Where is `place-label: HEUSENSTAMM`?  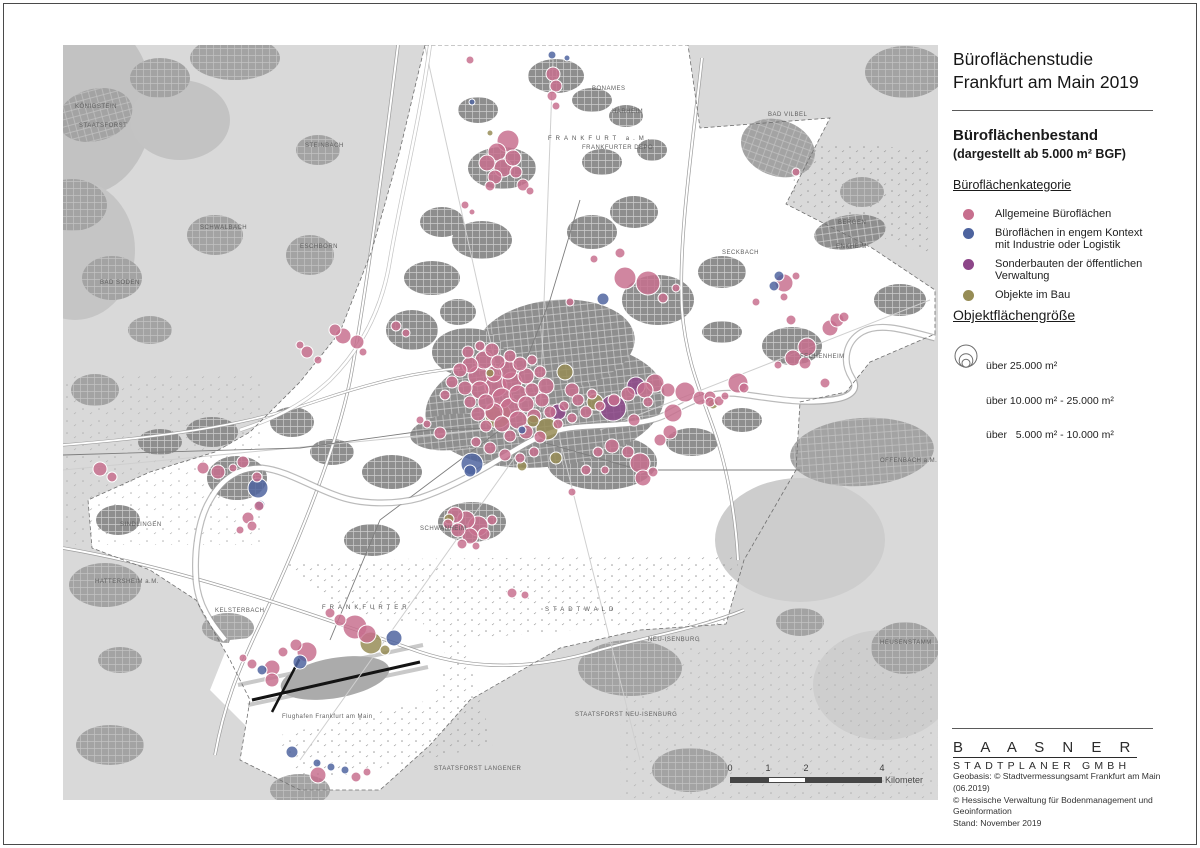
place-label: HEUSENSTAMM is located at coordinates (906, 643).